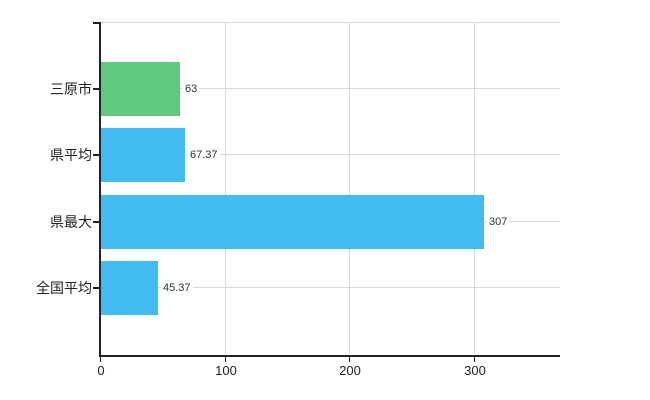 The width and height of the screenshot is (650, 400). Describe the element at coordinates (330, 22) in the screenshot. I see `plot-top-border` at that location.